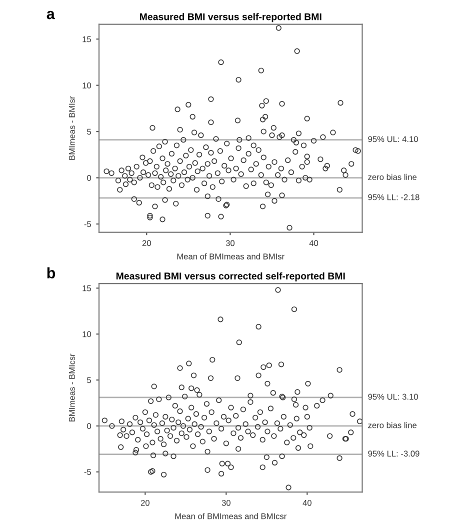 Image resolution: width=476 pixels, height=528 pixels. What do you see at coordinates (394, 197) in the screenshot?
I see `ref-line-label: 95% LL: -2.18` at bounding box center [394, 197].